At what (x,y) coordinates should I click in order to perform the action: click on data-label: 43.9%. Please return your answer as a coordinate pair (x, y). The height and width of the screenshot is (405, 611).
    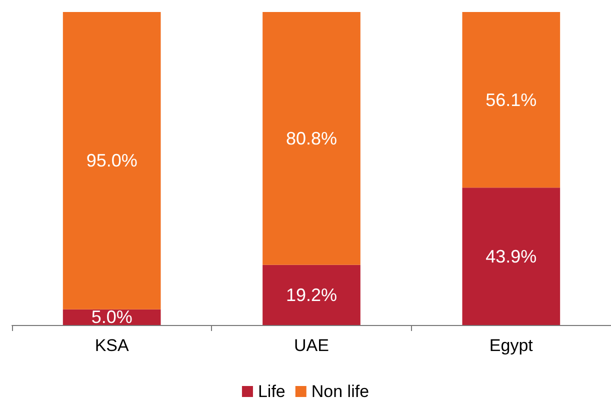
    Looking at the image, I should click on (511, 256).